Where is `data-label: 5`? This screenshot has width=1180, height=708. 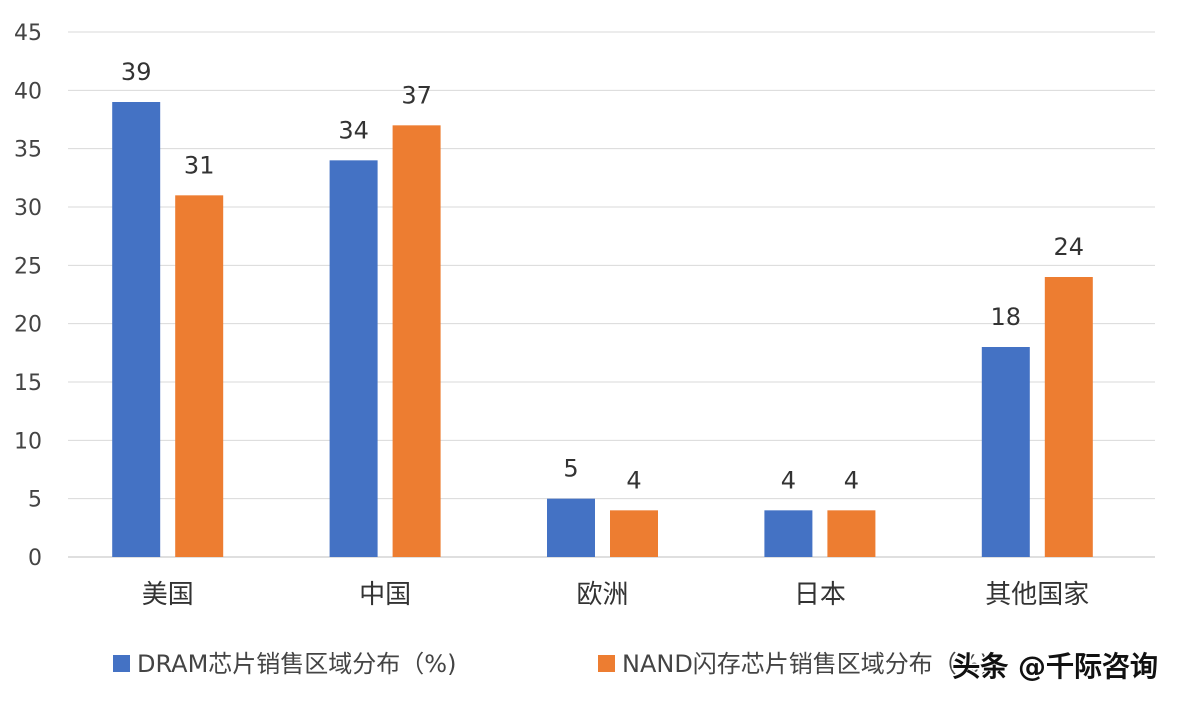 data-label: 5 is located at coordinates (570, 469).